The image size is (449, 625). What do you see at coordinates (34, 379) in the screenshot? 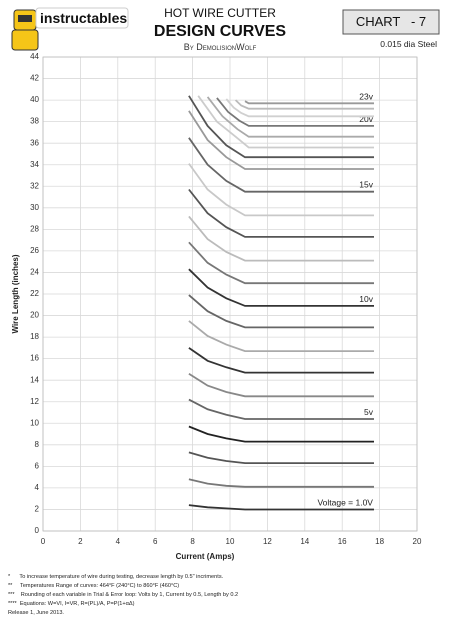
I see `y-tick-label: 14` at bounding box center [34, 379].